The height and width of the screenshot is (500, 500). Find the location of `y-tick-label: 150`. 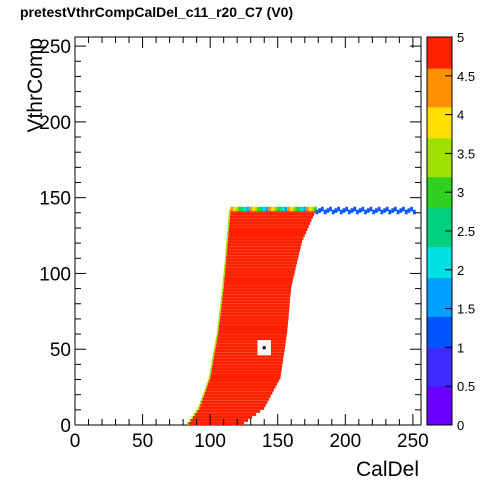

y-tick-label: 150 is located at coordinates (55, 199).